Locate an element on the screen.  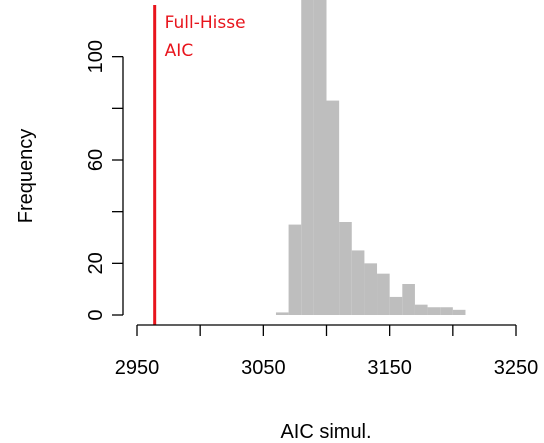
x-tick-label-4: 3150 is located at coordinates (389, 368).